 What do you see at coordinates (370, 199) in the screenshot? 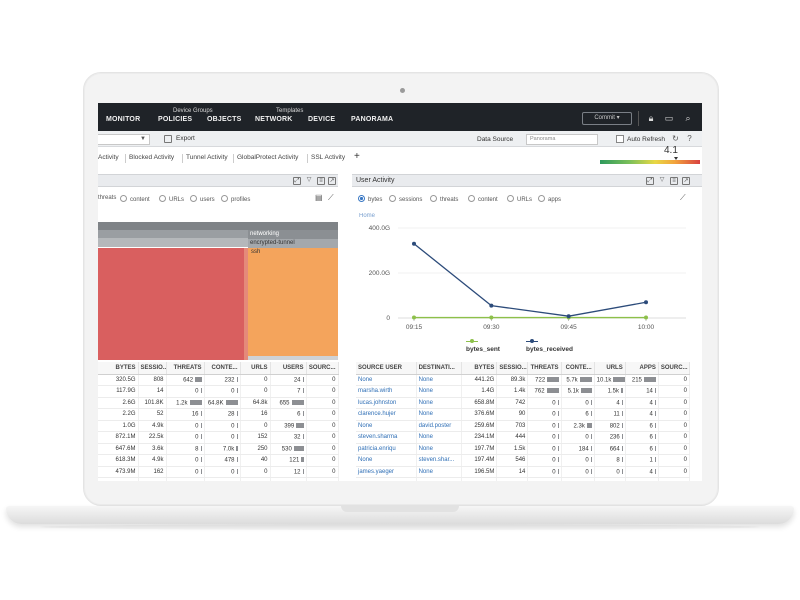
I see `radio-bytes: bytes` at bounding box center [370, 199].